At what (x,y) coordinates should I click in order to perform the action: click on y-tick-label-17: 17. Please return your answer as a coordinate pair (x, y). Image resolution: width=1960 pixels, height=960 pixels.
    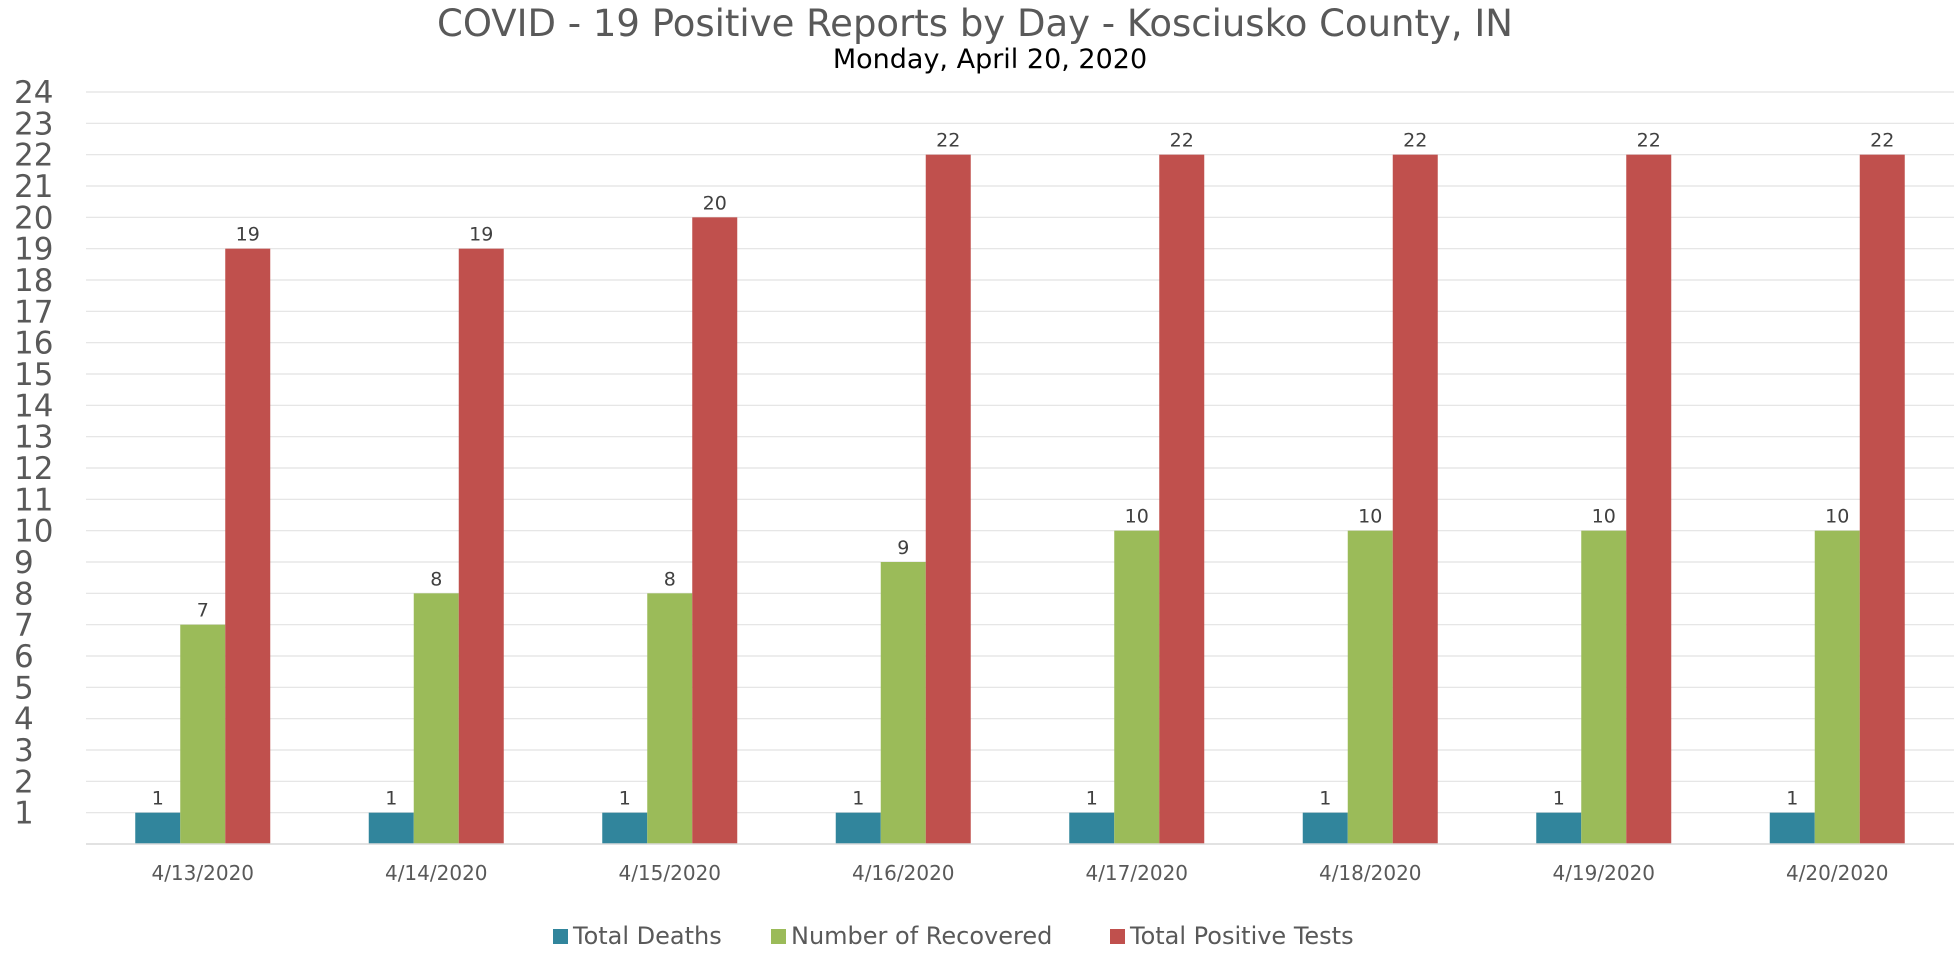
    Looking at the image, I should click on (33, 312).